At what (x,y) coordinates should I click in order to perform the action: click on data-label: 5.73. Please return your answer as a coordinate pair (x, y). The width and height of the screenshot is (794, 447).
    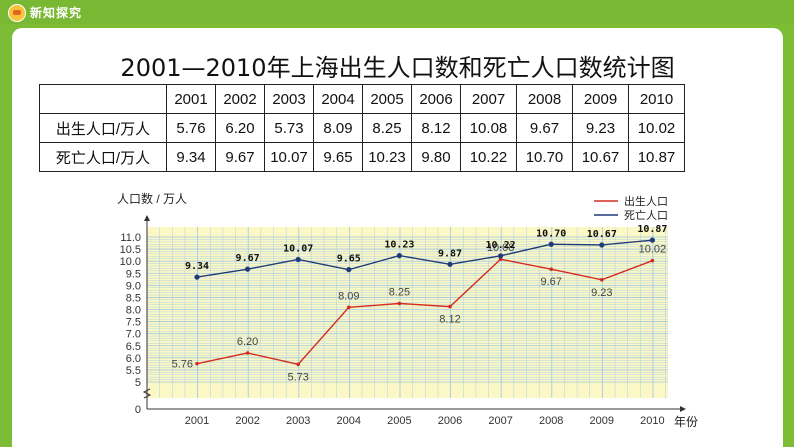
    Looking at the image, I should click on (297, 377).